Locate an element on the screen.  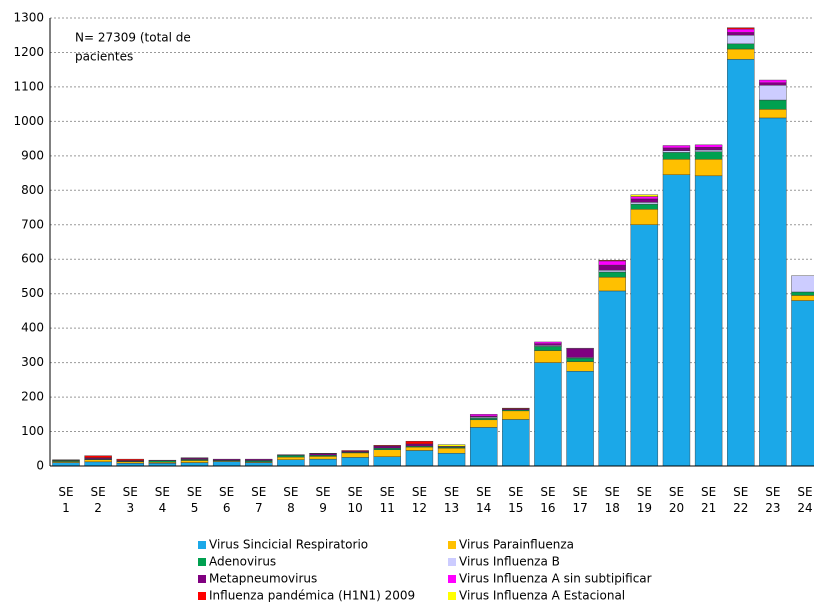
x-tick-label: SE 20 is located at coordinates (676, 500).